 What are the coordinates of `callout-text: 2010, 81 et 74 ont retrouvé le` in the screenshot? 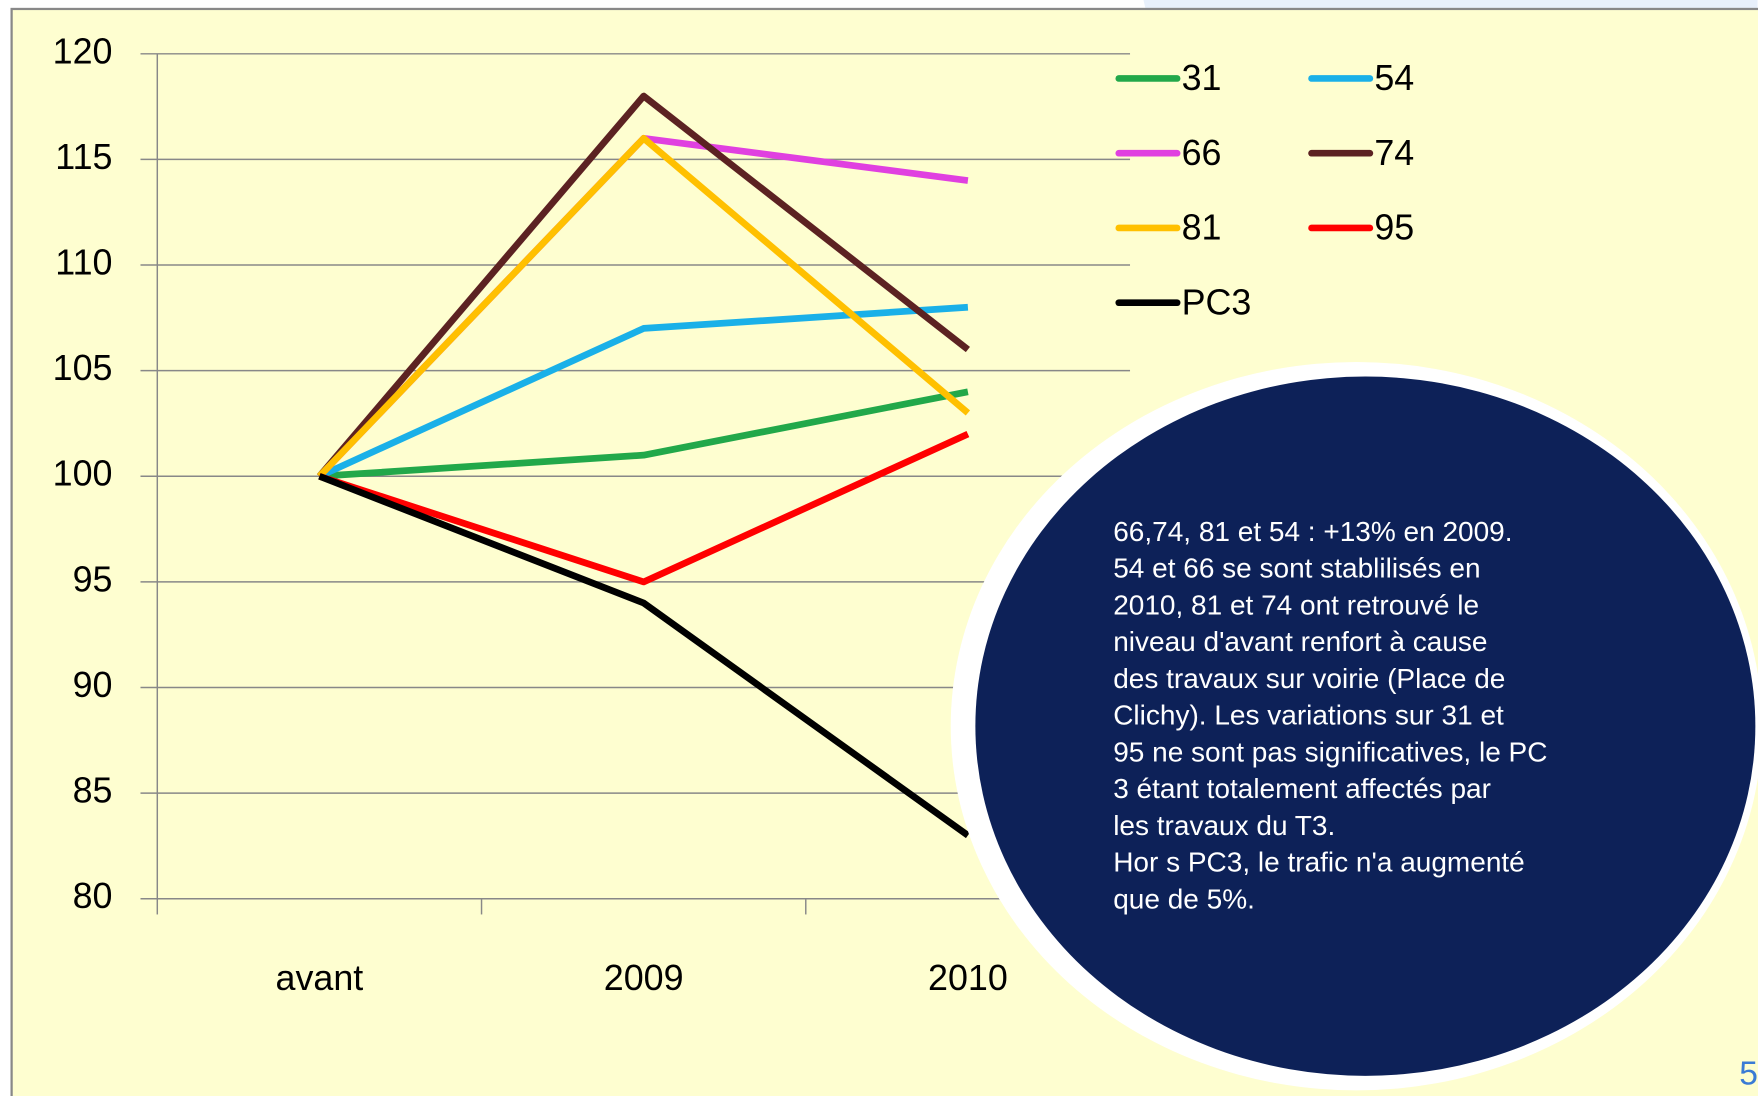 It's located at (1296, 604).